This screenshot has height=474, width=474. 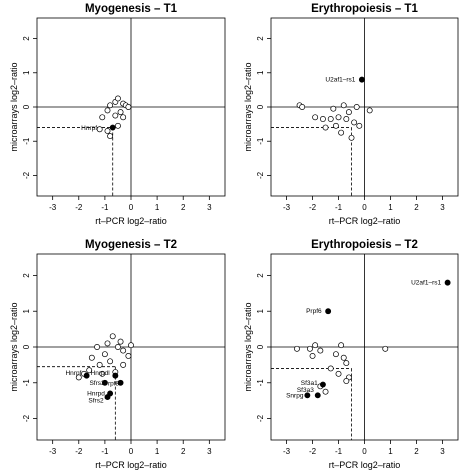 I want to click on point-label: U2af1–rs1, so click(x=426, y=283).